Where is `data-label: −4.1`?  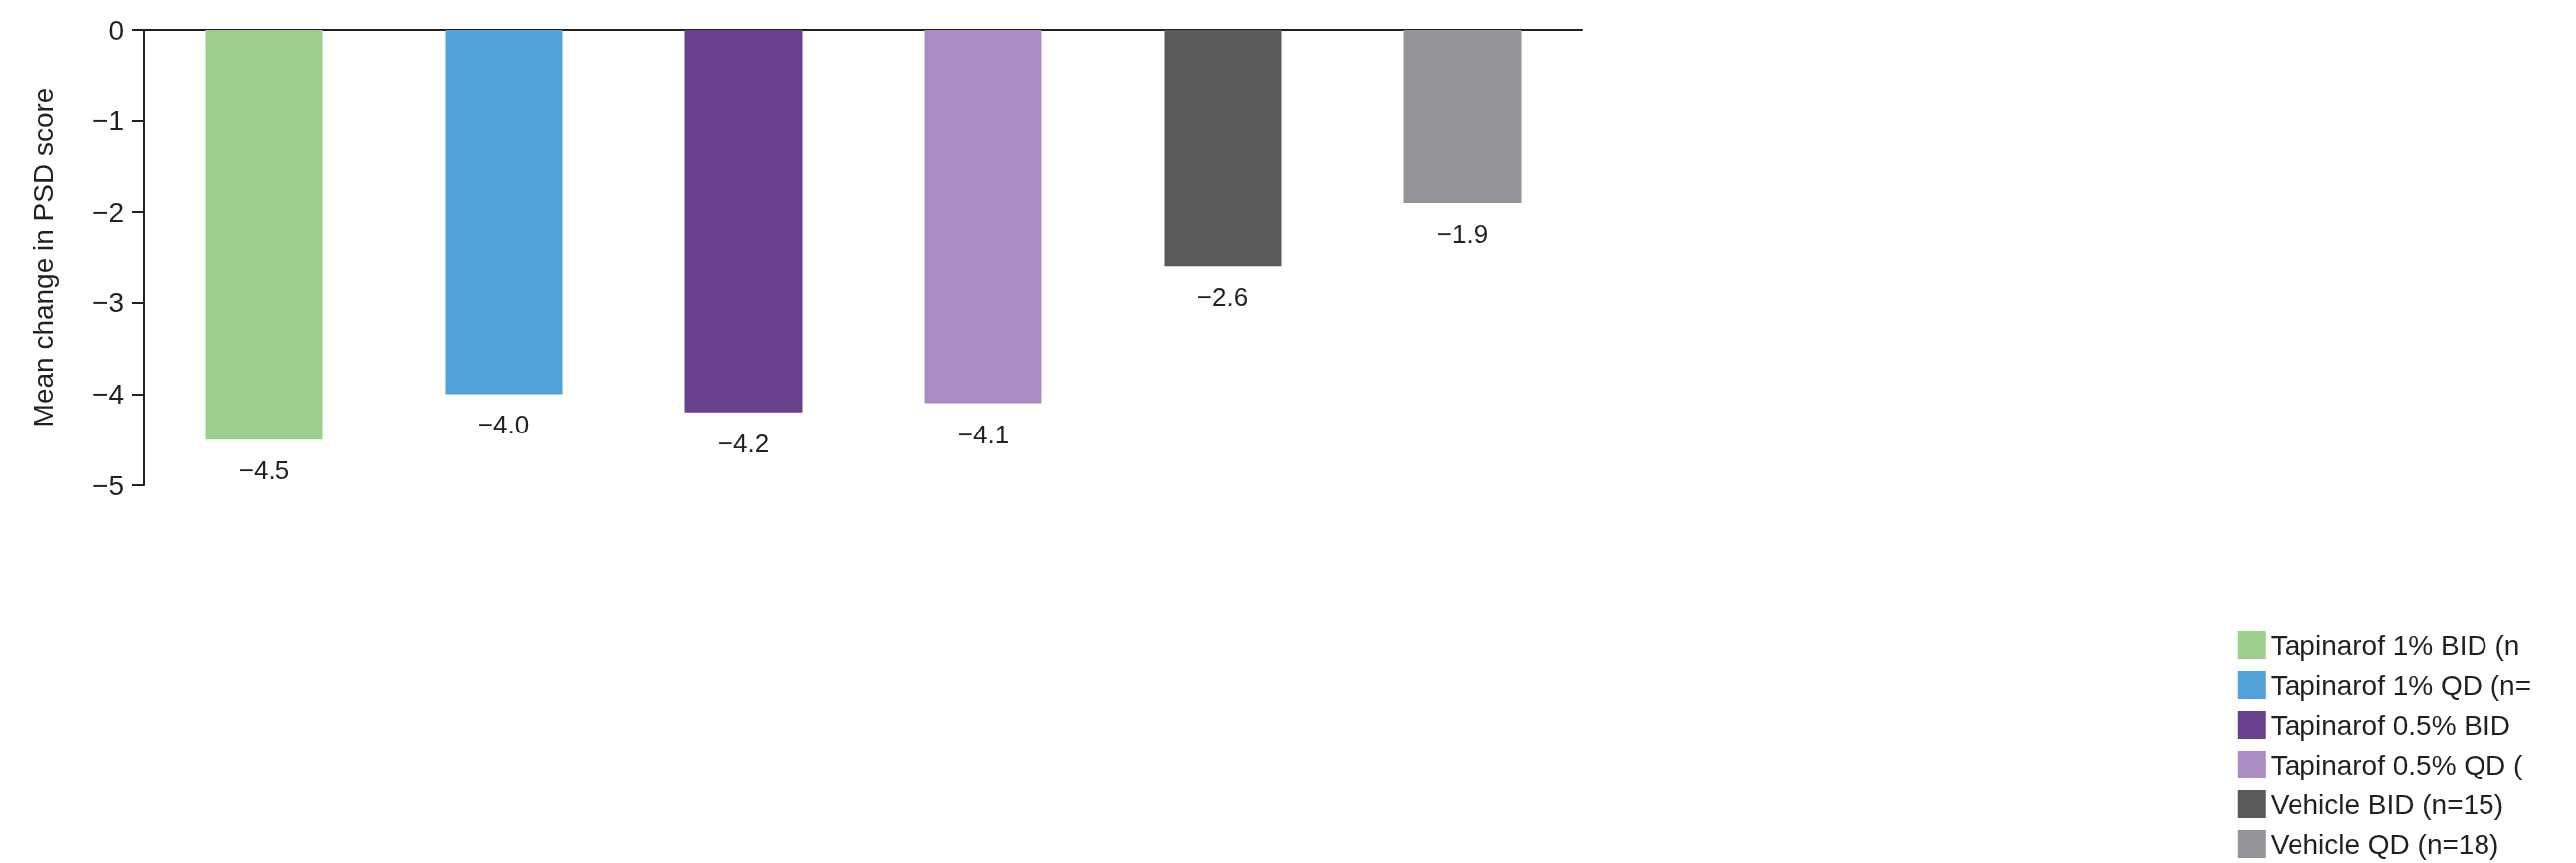 data-label: −4.1 is located at coordinates (983, 434).